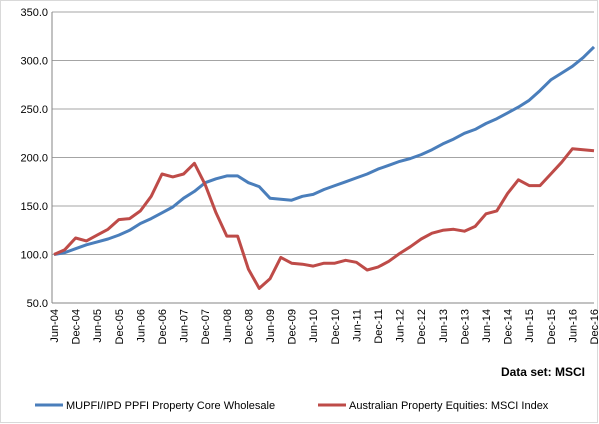  I want to click on x-tick-label: Dec-06, so click(163, 326).